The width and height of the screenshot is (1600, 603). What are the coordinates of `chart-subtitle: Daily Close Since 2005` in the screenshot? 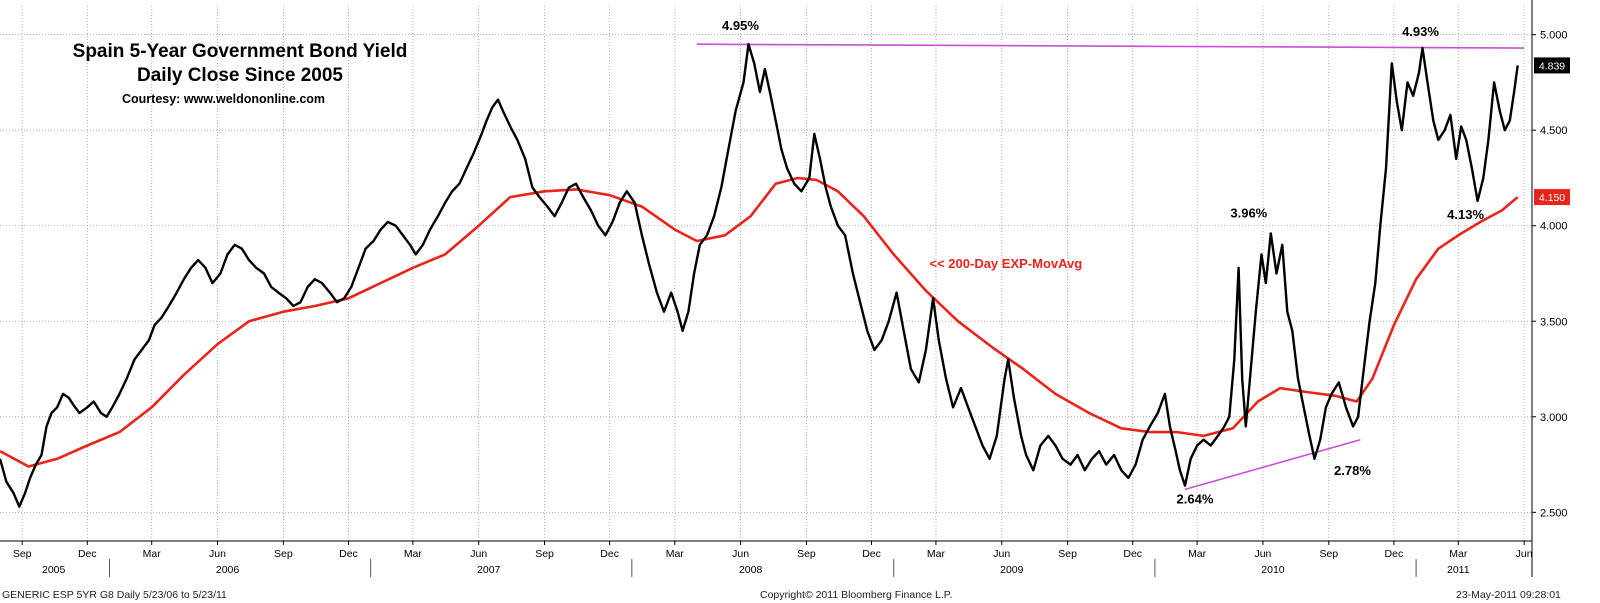 It's located at (240, 75).